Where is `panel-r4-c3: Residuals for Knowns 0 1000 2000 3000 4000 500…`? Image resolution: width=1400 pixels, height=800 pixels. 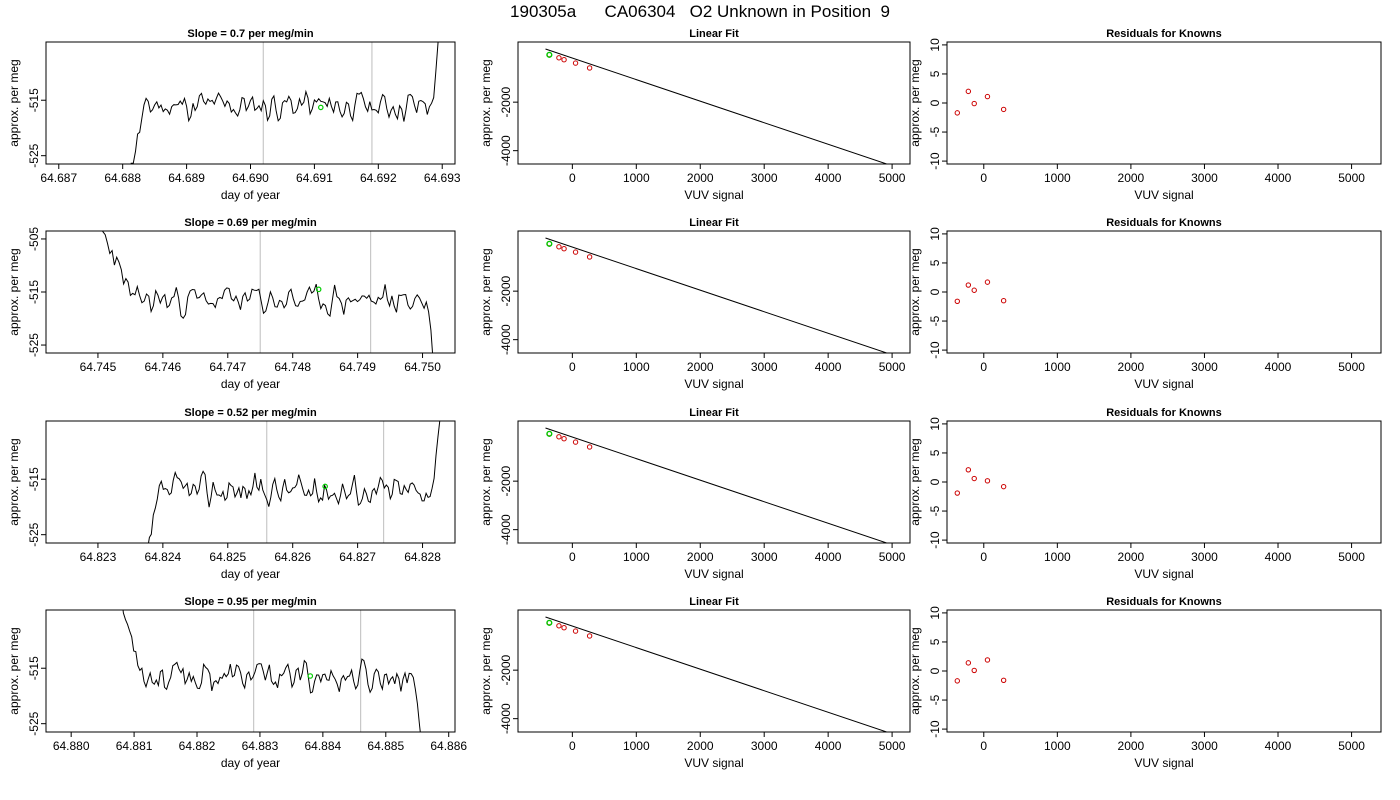
panel-r4-c3: Residuals for Knowns 0 1000 2000 3000 4000 500… is located at coordinates (1145, 683).